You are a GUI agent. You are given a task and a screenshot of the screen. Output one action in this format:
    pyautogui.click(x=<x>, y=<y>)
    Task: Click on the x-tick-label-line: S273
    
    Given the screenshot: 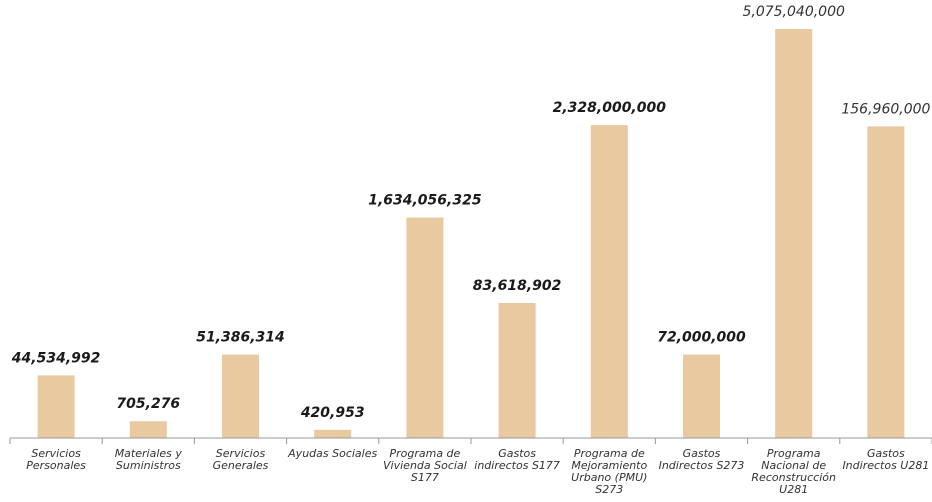 What is the action you would take?
    pyautogui.click(x=609, y=489)
    